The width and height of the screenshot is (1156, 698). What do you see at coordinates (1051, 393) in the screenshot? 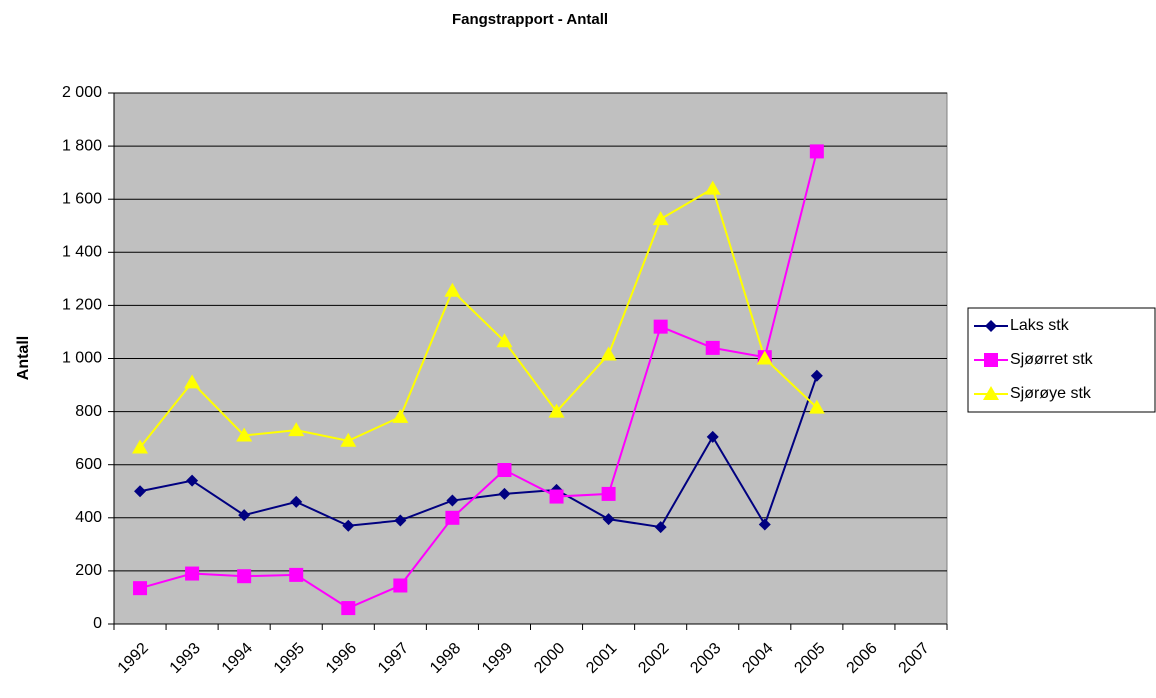
I see `legend-label: Sjørøye stk` at bounding box center [1051, 393].